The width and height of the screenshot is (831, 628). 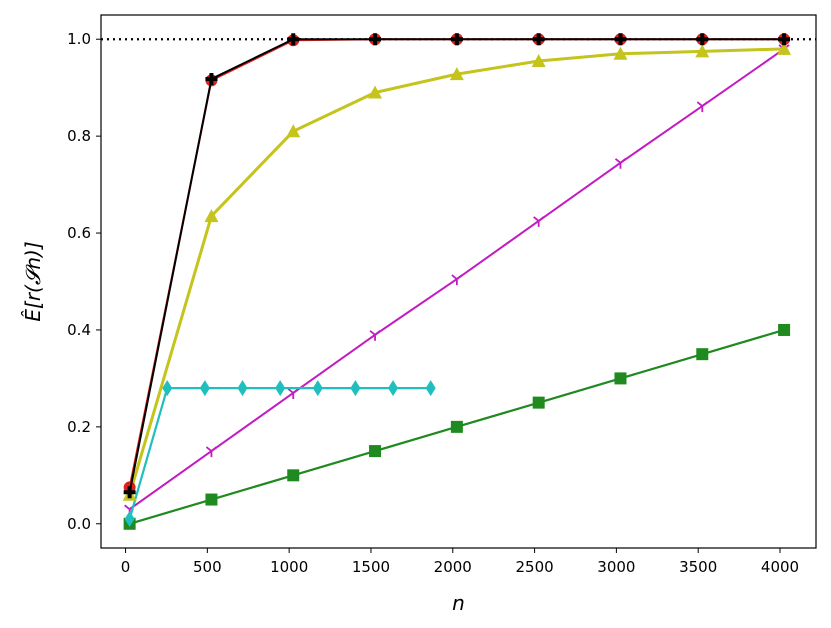 I want to click on x-axis-label: n, so click(x=458, y=603).